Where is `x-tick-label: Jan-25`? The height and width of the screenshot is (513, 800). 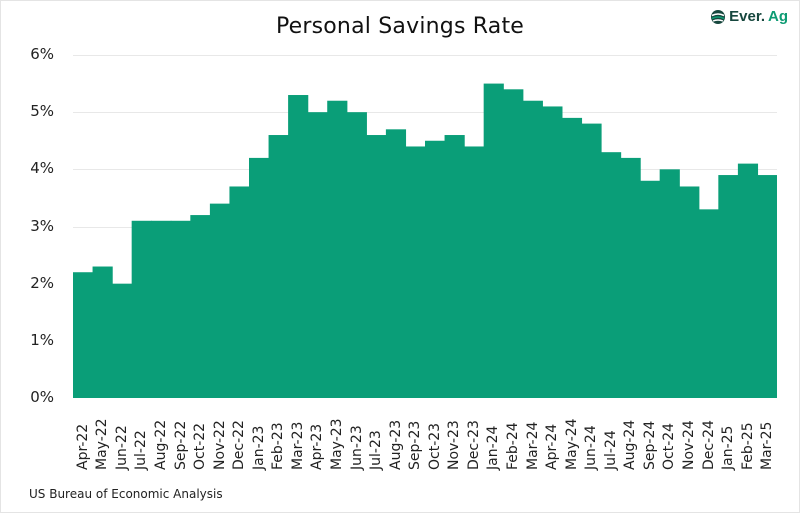 x-tick-label: Jan-25 is located at coordinates (728, 447).